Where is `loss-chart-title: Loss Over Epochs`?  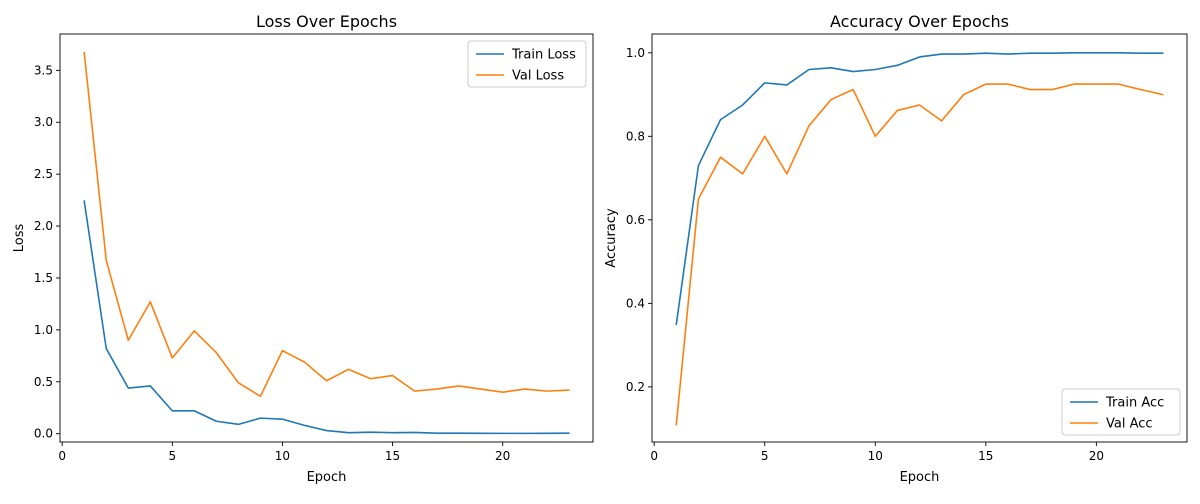
loss-chart-title: Loss Over Epochs is located at coordinates (326, 21).